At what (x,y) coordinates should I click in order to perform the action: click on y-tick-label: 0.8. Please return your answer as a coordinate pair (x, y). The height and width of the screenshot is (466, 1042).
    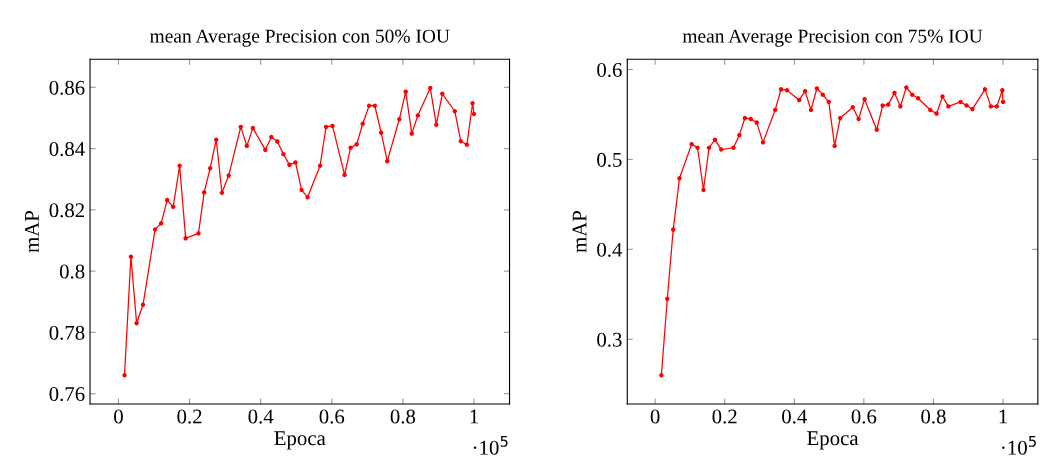
    Looking at the image, I should click on (72, 271).